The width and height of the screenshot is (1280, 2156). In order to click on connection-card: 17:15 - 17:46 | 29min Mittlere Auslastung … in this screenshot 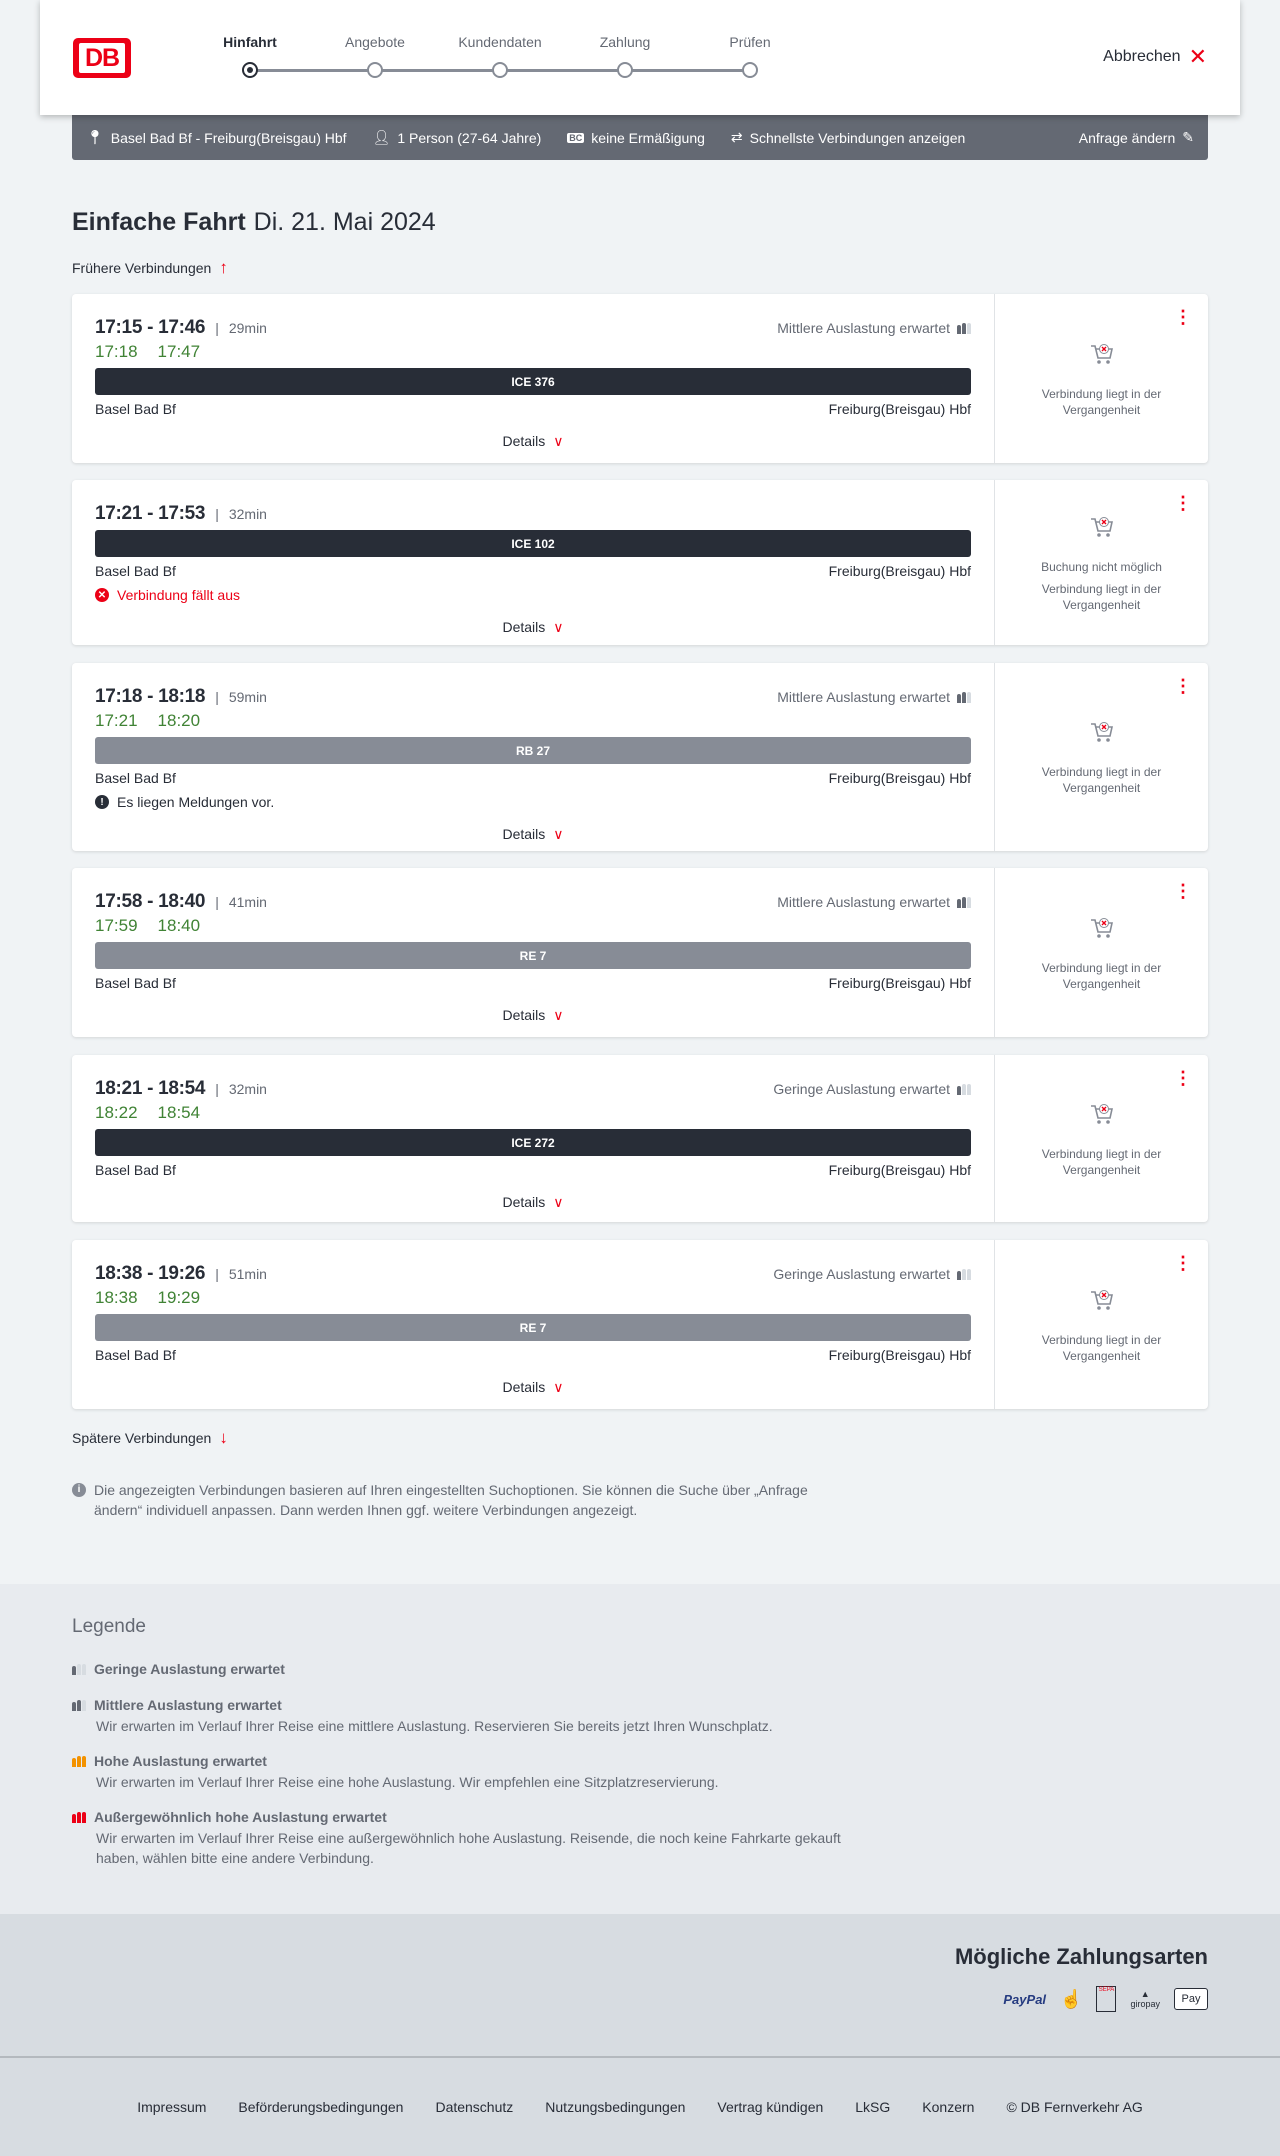, I will do `click(640, 378)`.